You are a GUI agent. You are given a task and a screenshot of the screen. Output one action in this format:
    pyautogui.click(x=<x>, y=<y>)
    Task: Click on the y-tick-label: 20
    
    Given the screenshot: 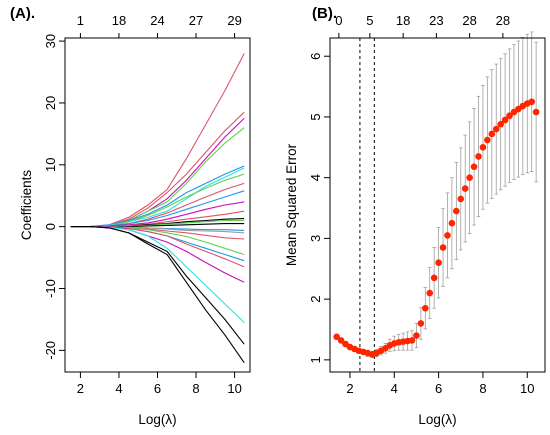 What is the action you would take?
    pyautogui.click(x=50, y=103)
    